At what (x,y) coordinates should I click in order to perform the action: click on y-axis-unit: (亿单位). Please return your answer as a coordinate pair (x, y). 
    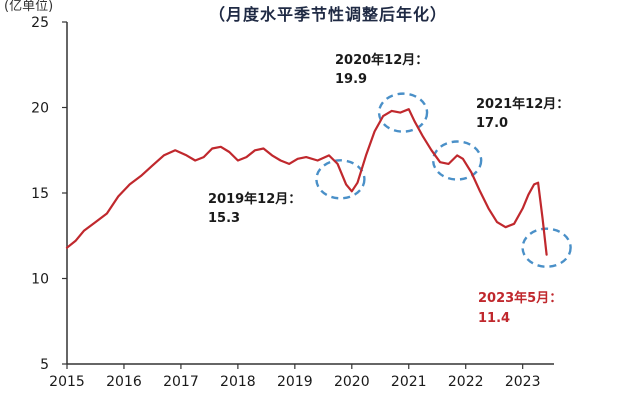
    Looking at the image, I should click on (28, 7).